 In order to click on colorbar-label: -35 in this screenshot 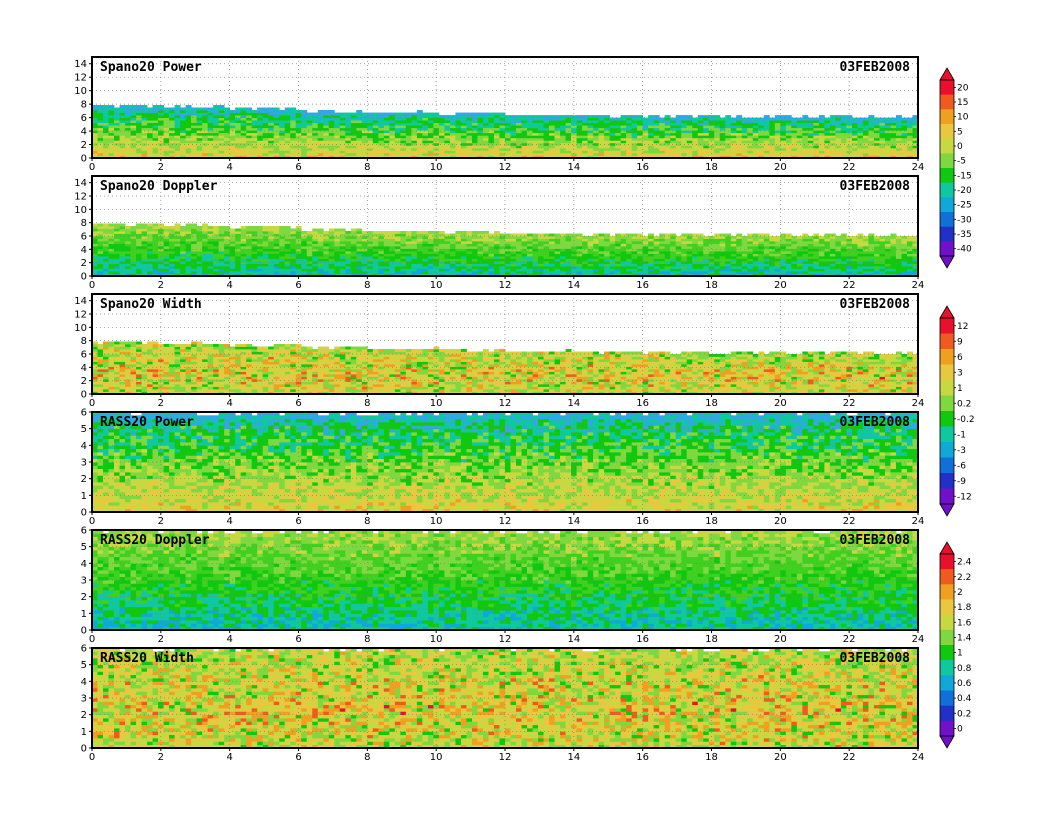, I will do `click(964, 235)`.